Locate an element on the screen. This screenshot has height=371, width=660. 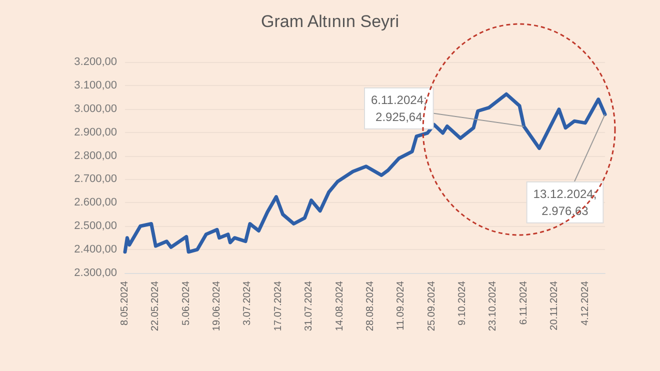
x-tick-label: 31.07.2024 is located at coordinates (309, 306).